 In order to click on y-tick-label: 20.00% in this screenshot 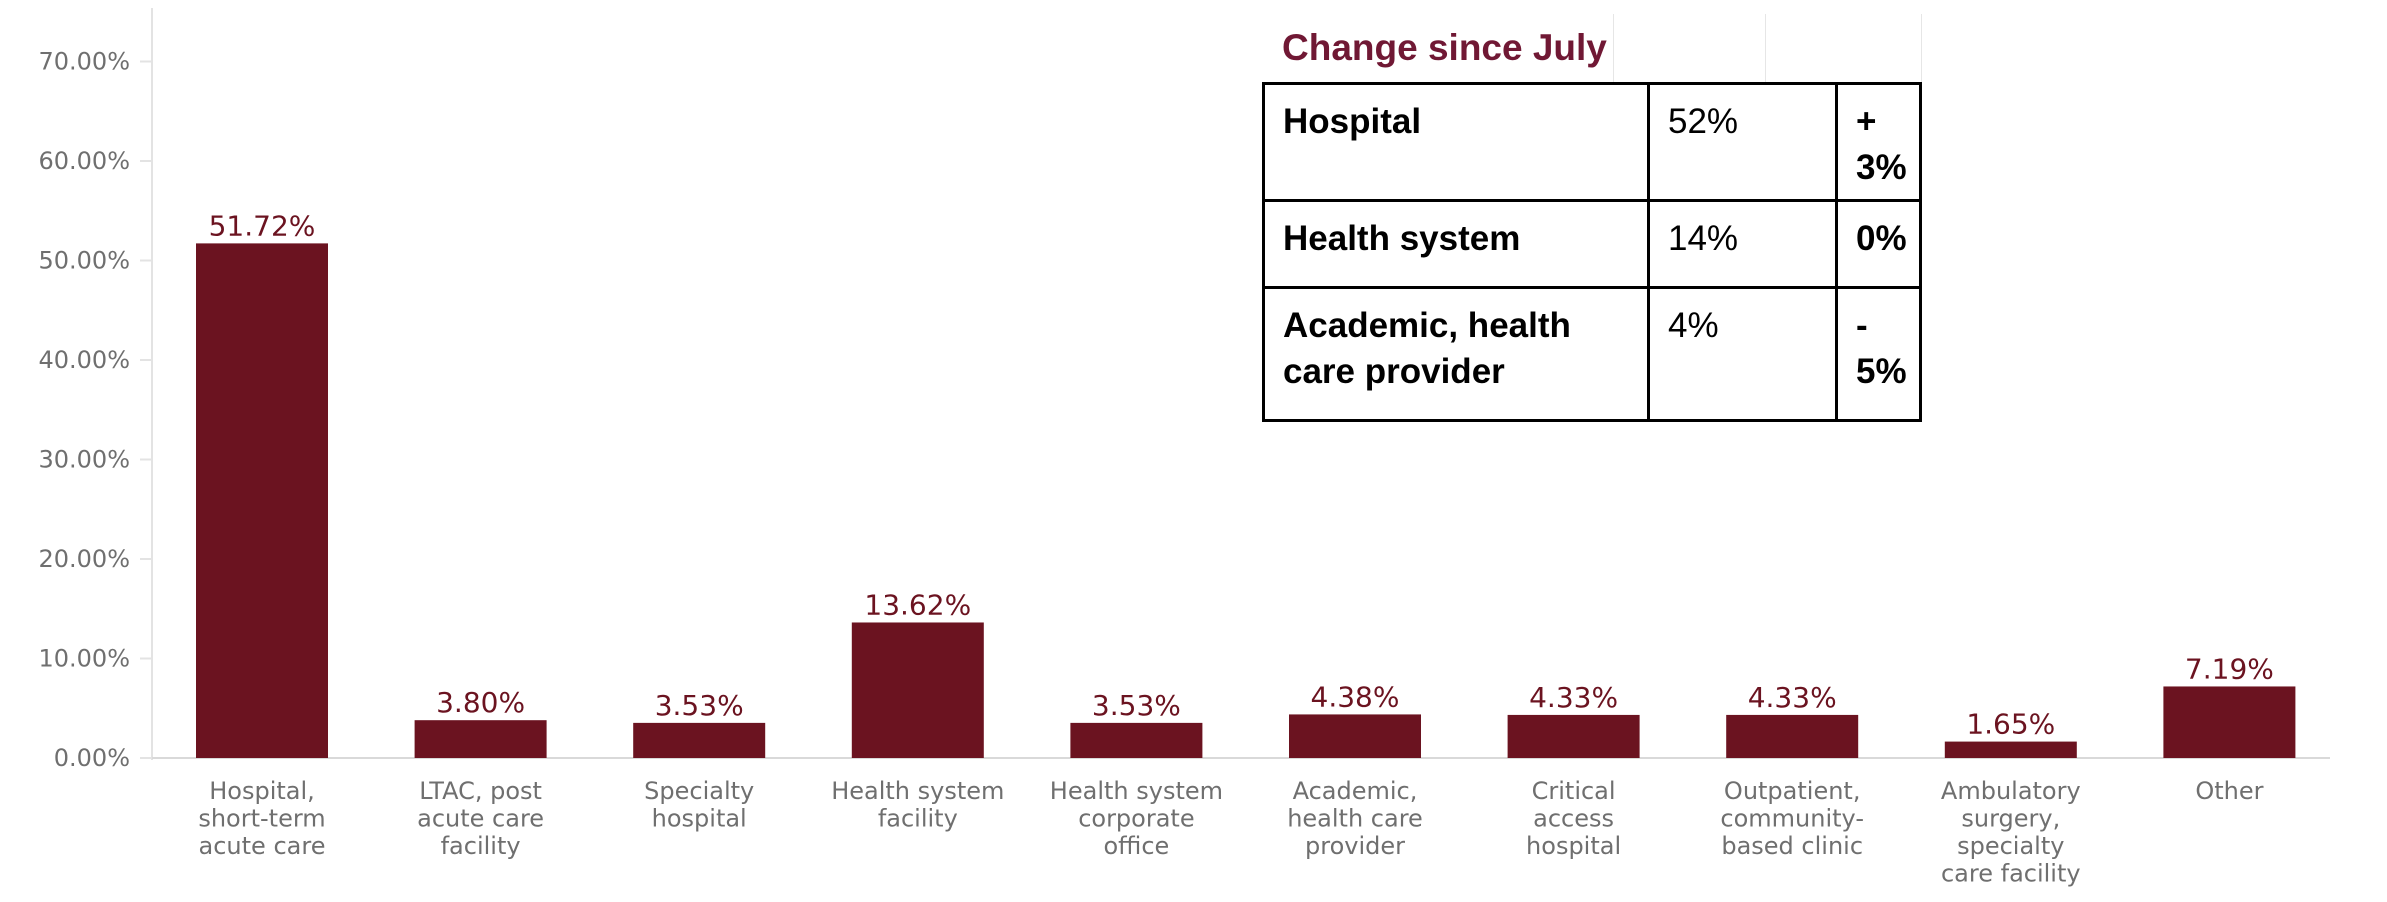, I will do `click(84, 559)`.